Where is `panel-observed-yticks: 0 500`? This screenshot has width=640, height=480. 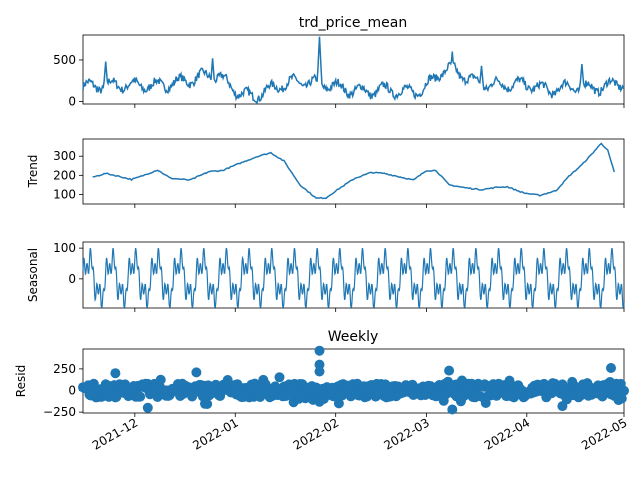 panel-observed-yticks: 0 500 is located at coordinates (68, 81).